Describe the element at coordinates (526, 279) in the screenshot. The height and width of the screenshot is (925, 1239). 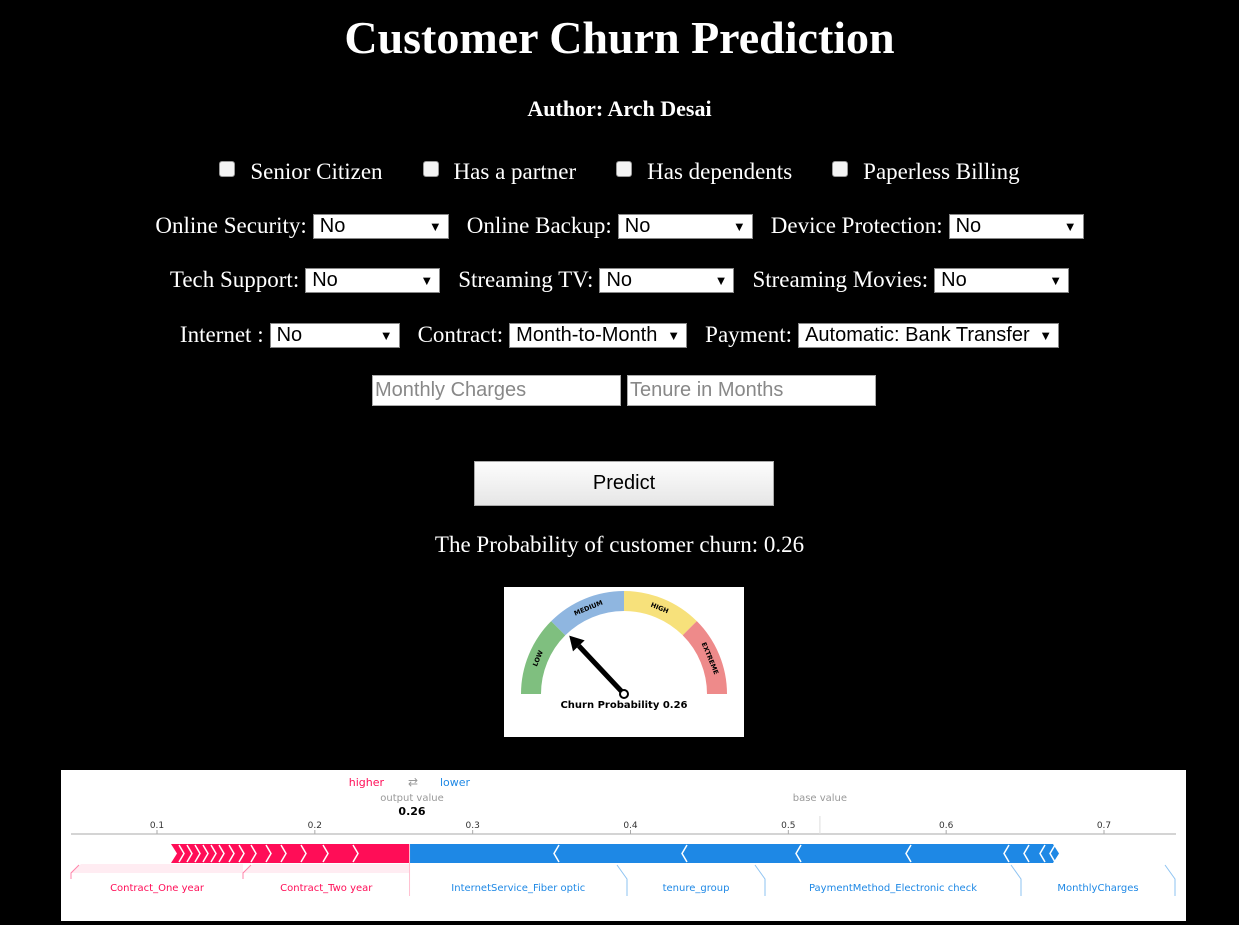
I see `streaming-tv-label: Streaming TV:` at that location.